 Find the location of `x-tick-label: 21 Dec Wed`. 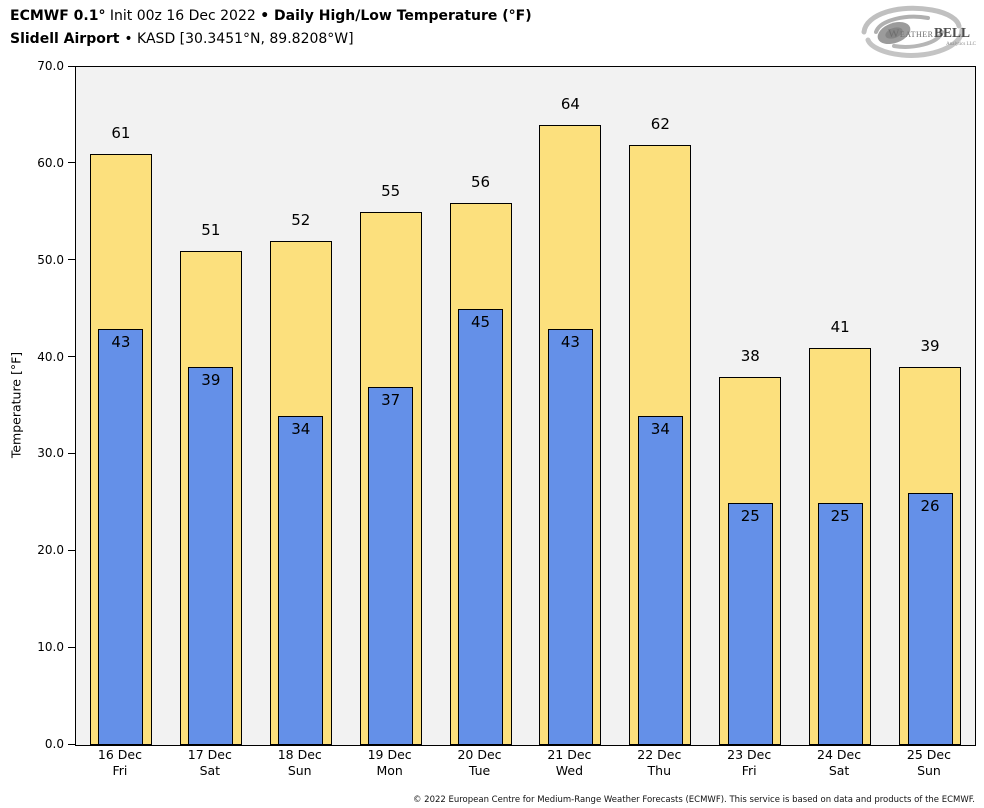

x-tick-label: 21 Dec Wed is located at coordinates (569, 763).